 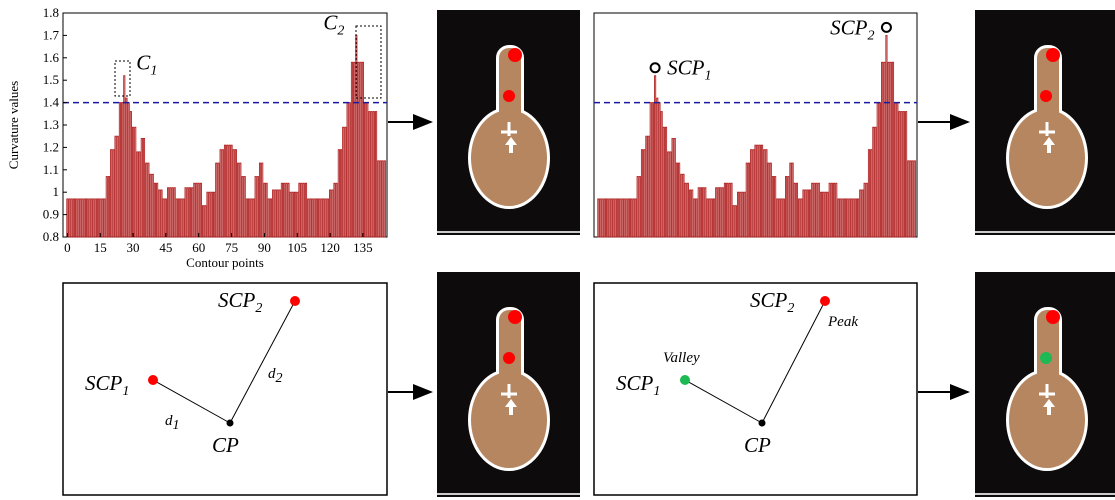 What do you see at coordinates (225, 445) in the screenshot?
I see `node-label: CP` at bounding box center [225, 445].